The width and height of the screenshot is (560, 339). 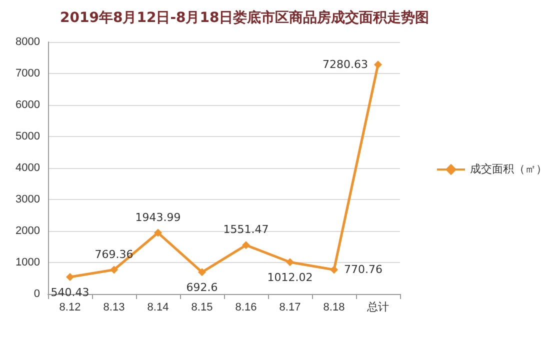 I want to click on y-tick-label: 8000, so click(x=28, y=42).